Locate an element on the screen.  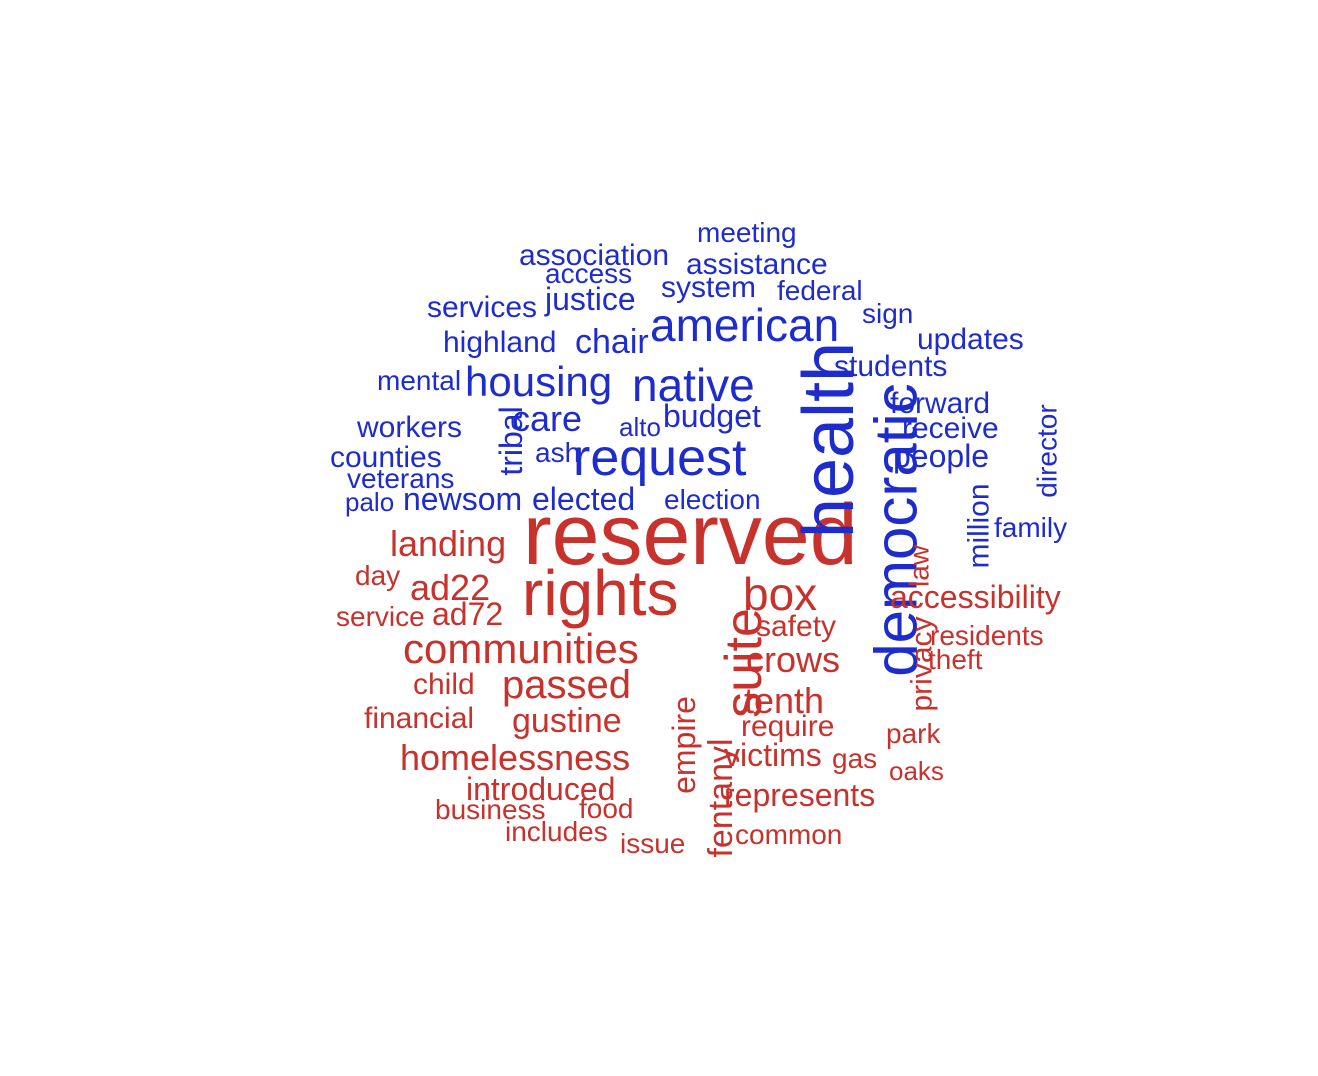
word-food: food is located at coordinates (606, 808).